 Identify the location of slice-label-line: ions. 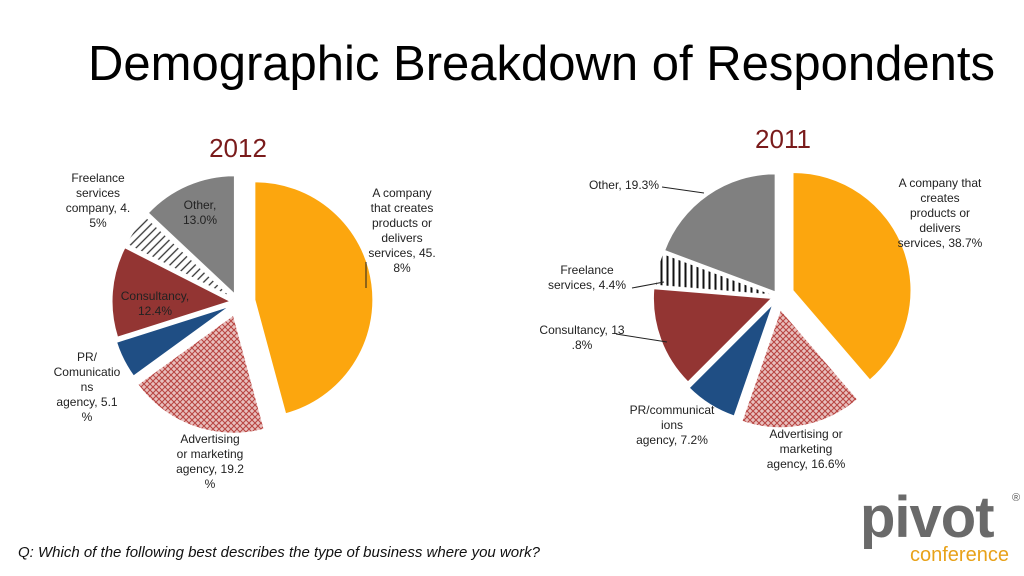
(672, 425).